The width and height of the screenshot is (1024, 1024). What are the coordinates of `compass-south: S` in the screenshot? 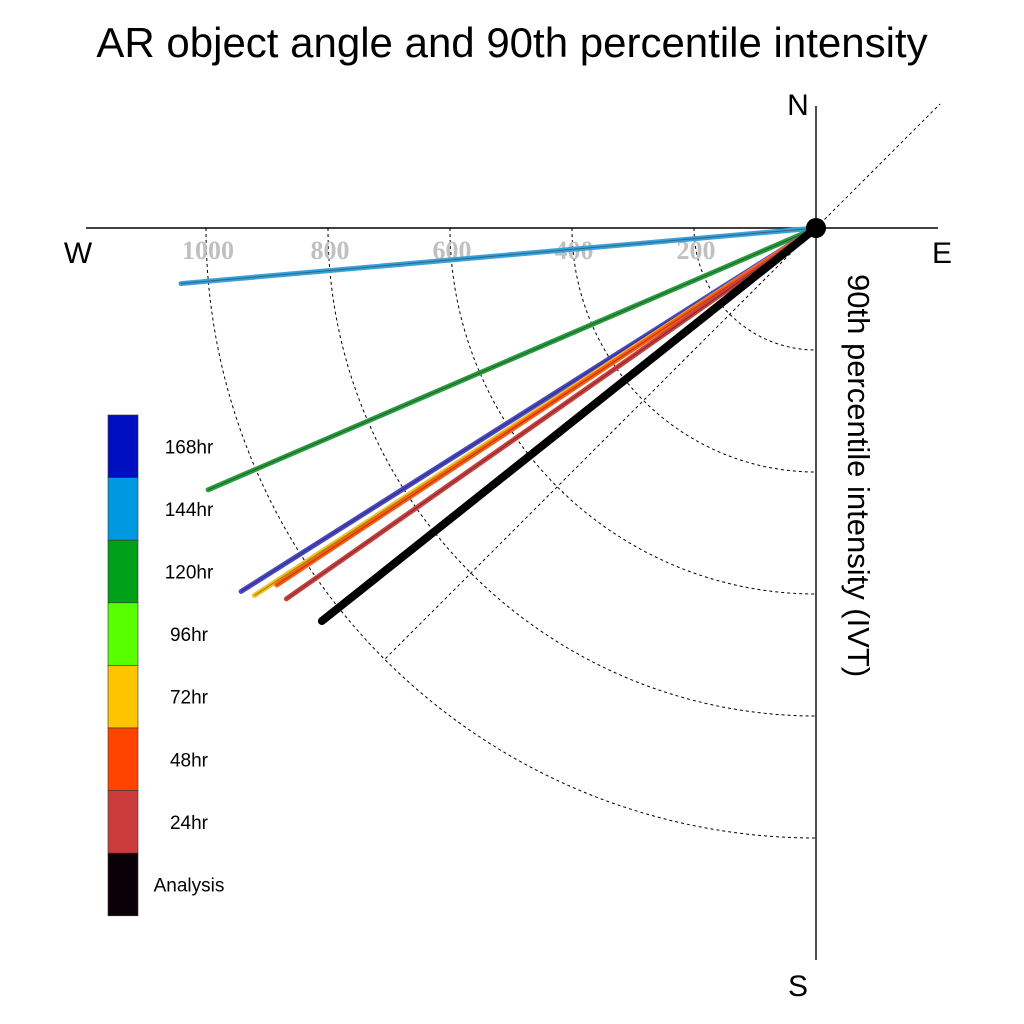 It's located at (798, 986).